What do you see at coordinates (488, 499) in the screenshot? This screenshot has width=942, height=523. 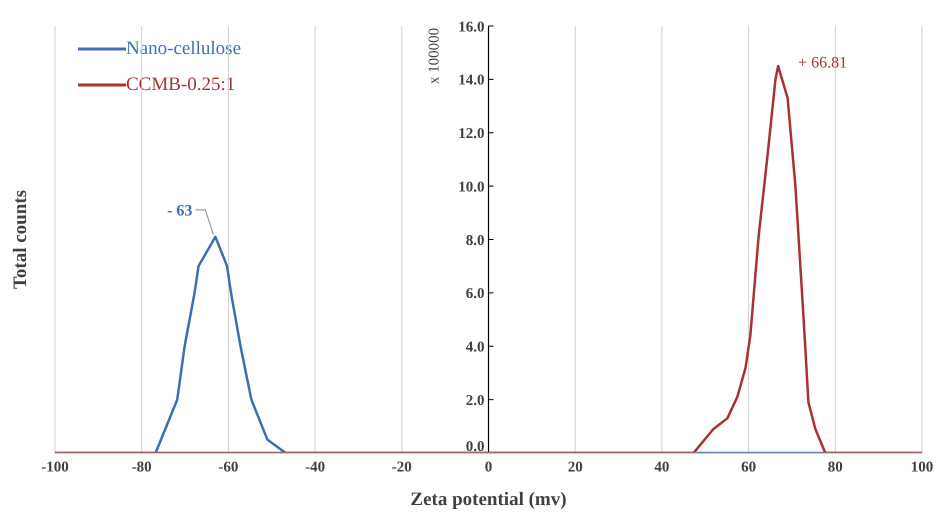 I see `x-axis-title: Zeta potential (mv)` at bounding box center [488, 499].